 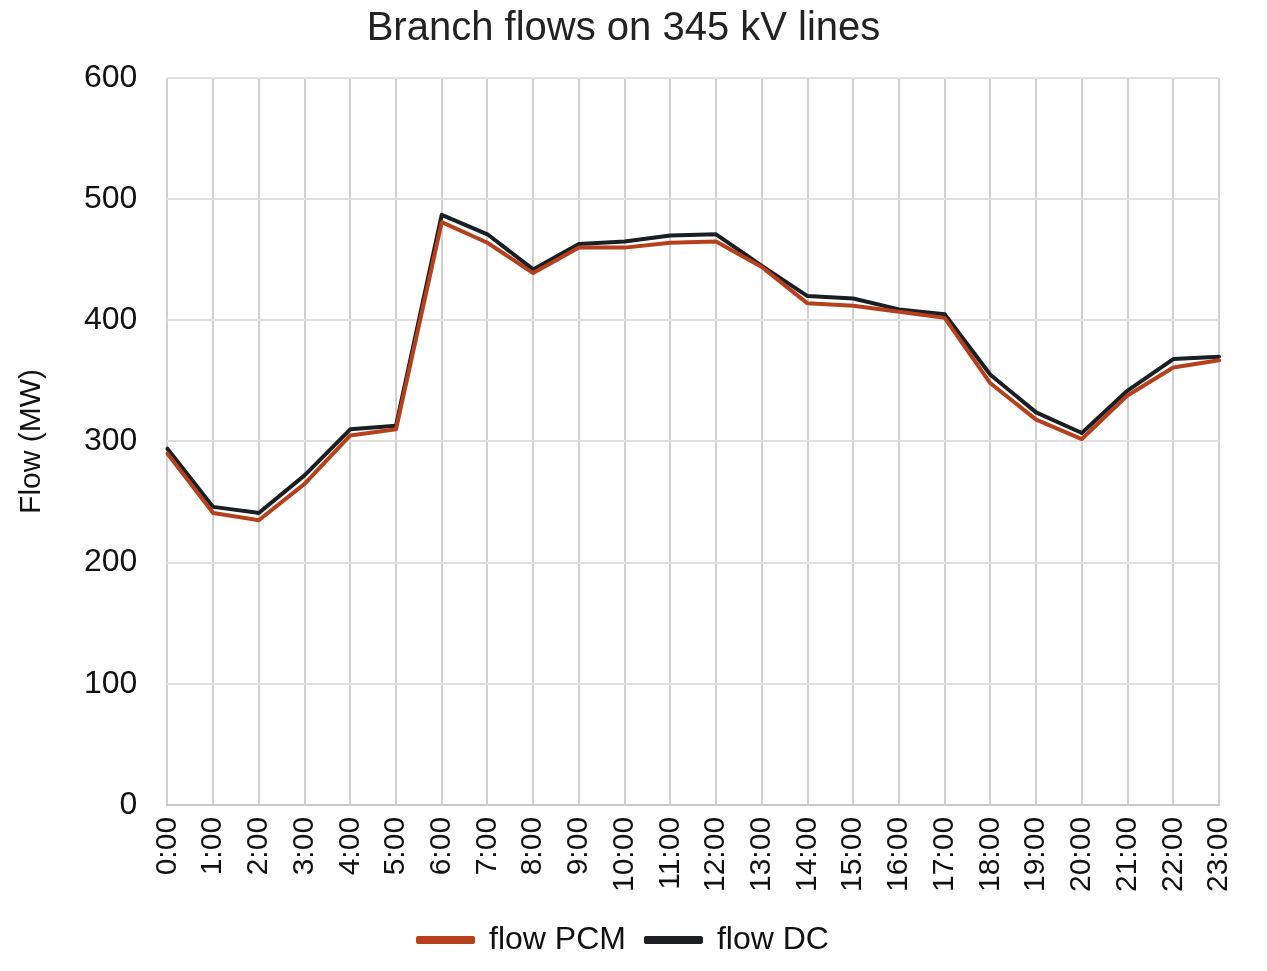 What do you see at coordinates (668, 853) in the screenshot?
I see `x-tick-label: 11:00` at bounding box center [668, 853].